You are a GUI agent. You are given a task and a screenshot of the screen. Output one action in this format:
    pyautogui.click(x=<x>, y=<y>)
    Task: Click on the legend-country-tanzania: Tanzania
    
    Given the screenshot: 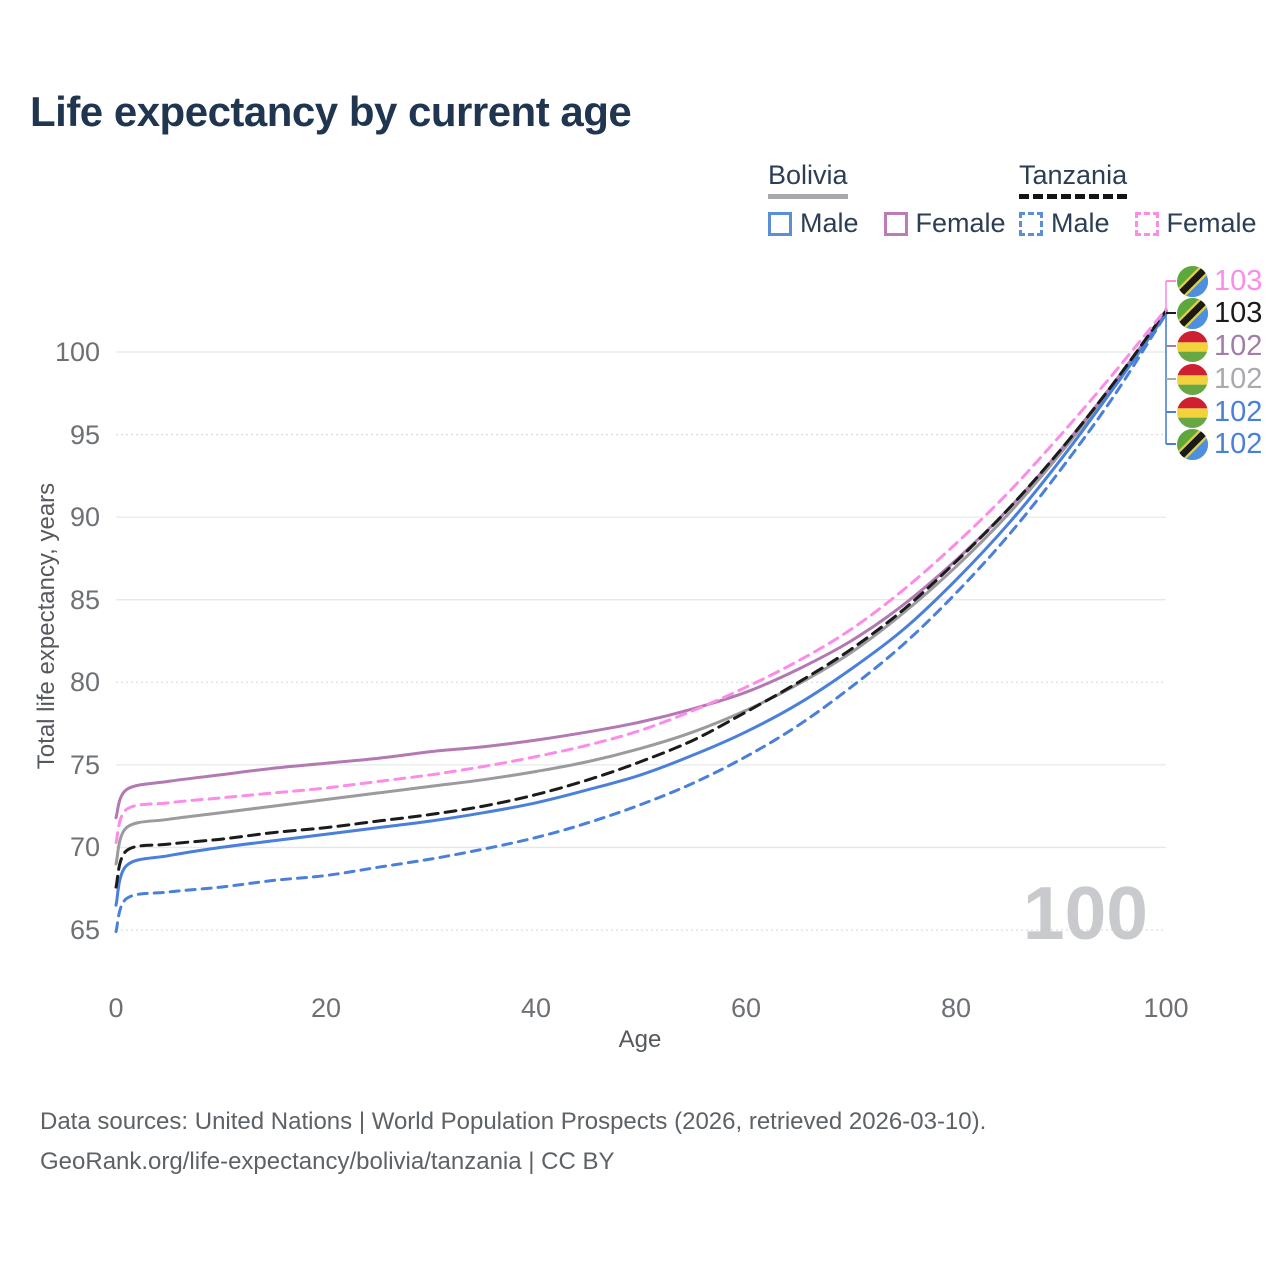 What is the action you would take?
    pyautogui.click(x=1073, y=179)
    